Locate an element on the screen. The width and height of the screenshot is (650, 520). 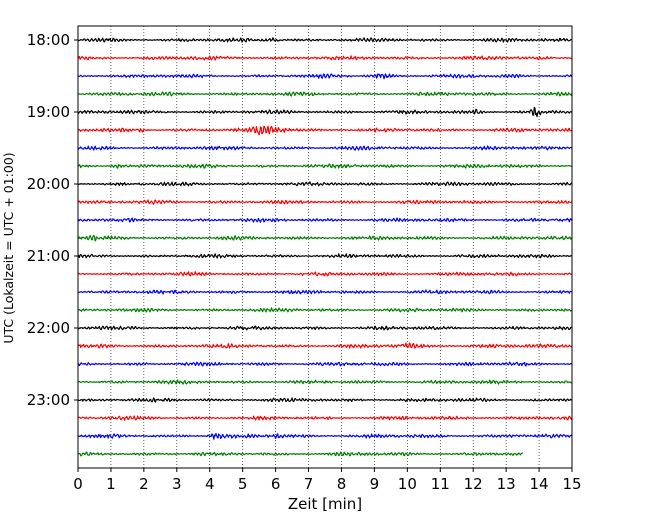
y-tick-label: 21:00 is located at coordinates (48, 256).